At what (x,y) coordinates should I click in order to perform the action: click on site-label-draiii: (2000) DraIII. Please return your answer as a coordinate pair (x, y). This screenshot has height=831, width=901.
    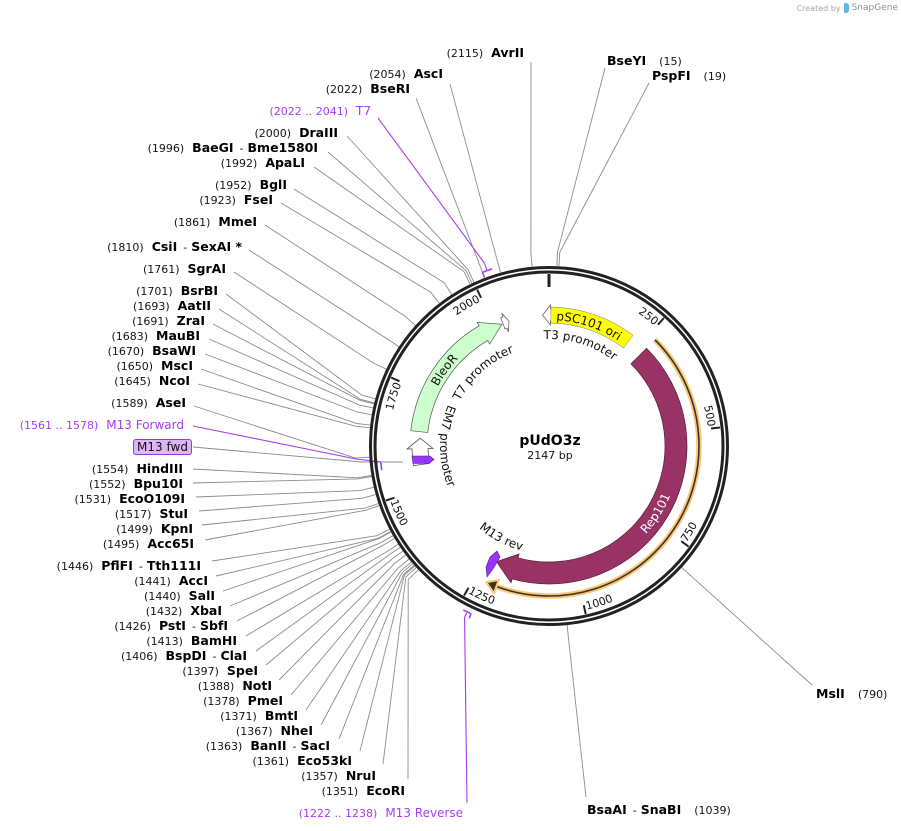
    Looking at the image, I should click on (296, 132).